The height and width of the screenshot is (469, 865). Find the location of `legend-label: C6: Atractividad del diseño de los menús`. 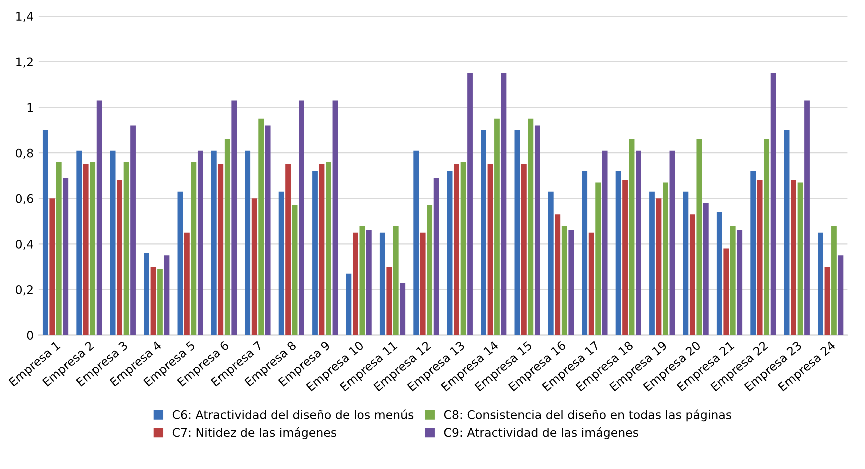

legend-label: C6: Atractividad del diseño de los menús is located at coordinates (293, 415).